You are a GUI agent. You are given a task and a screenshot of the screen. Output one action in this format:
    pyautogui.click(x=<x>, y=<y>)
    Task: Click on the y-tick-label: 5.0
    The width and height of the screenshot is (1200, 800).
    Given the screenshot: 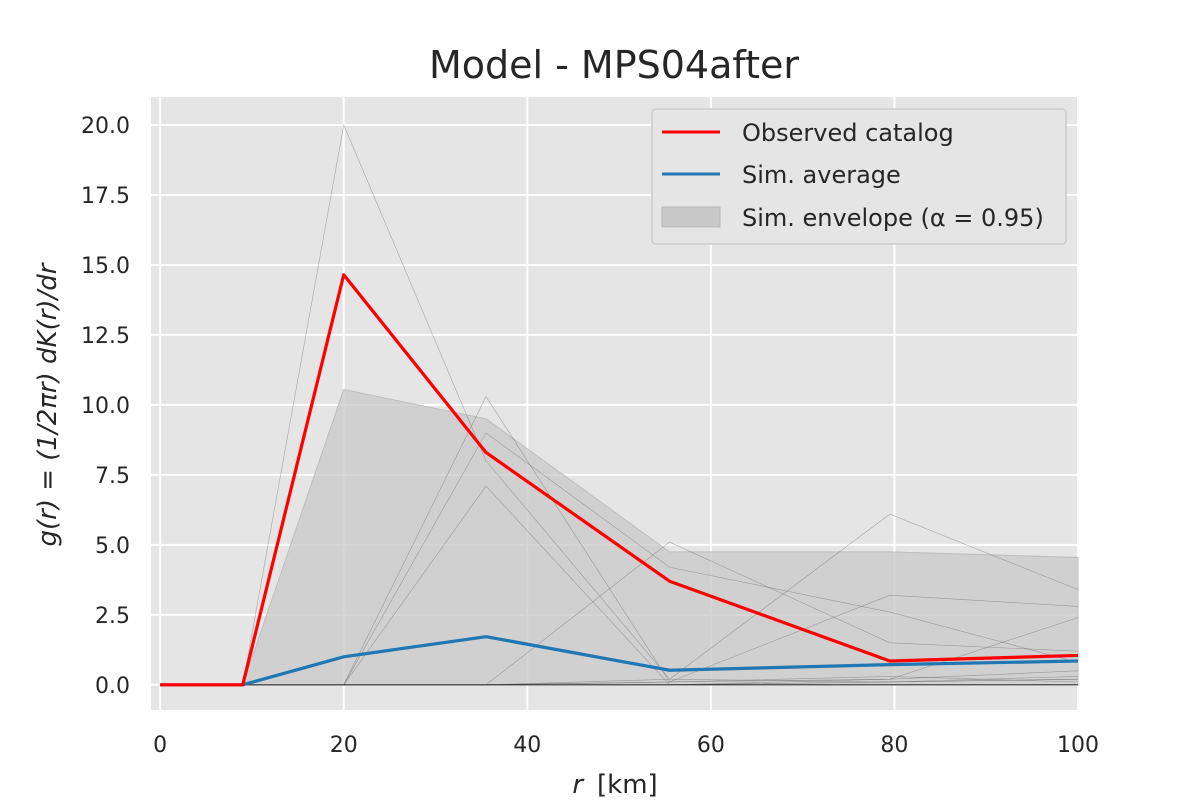 What is the action you would take?
    pyautogui.click(x=112, y=546)
    